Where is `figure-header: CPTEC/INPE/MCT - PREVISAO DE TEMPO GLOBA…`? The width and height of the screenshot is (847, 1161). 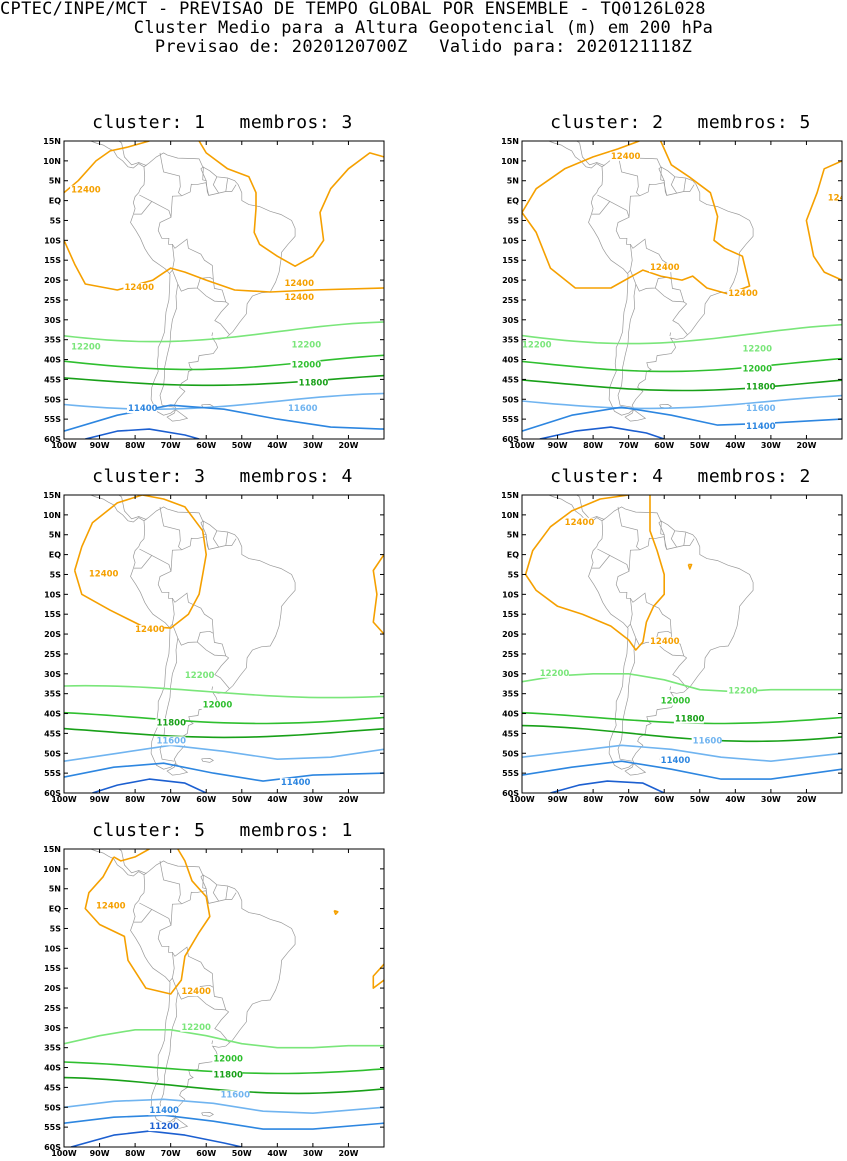 figure-header: CPTEC/INPE/MCT - PREVISAO DE TEMPO GLOBA… is located at coordinates (423, 28).